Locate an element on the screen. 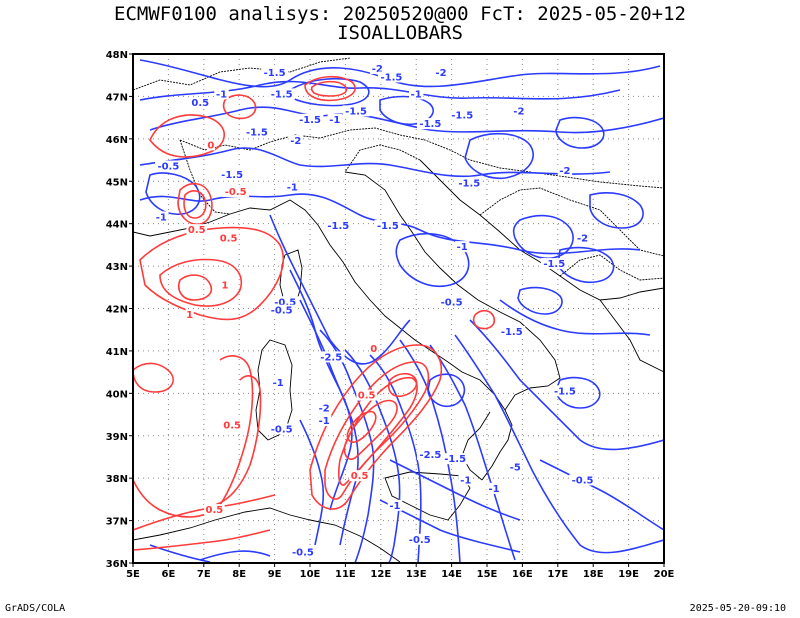  lon-tick-label: 11E is located at coordinates (345, 574).